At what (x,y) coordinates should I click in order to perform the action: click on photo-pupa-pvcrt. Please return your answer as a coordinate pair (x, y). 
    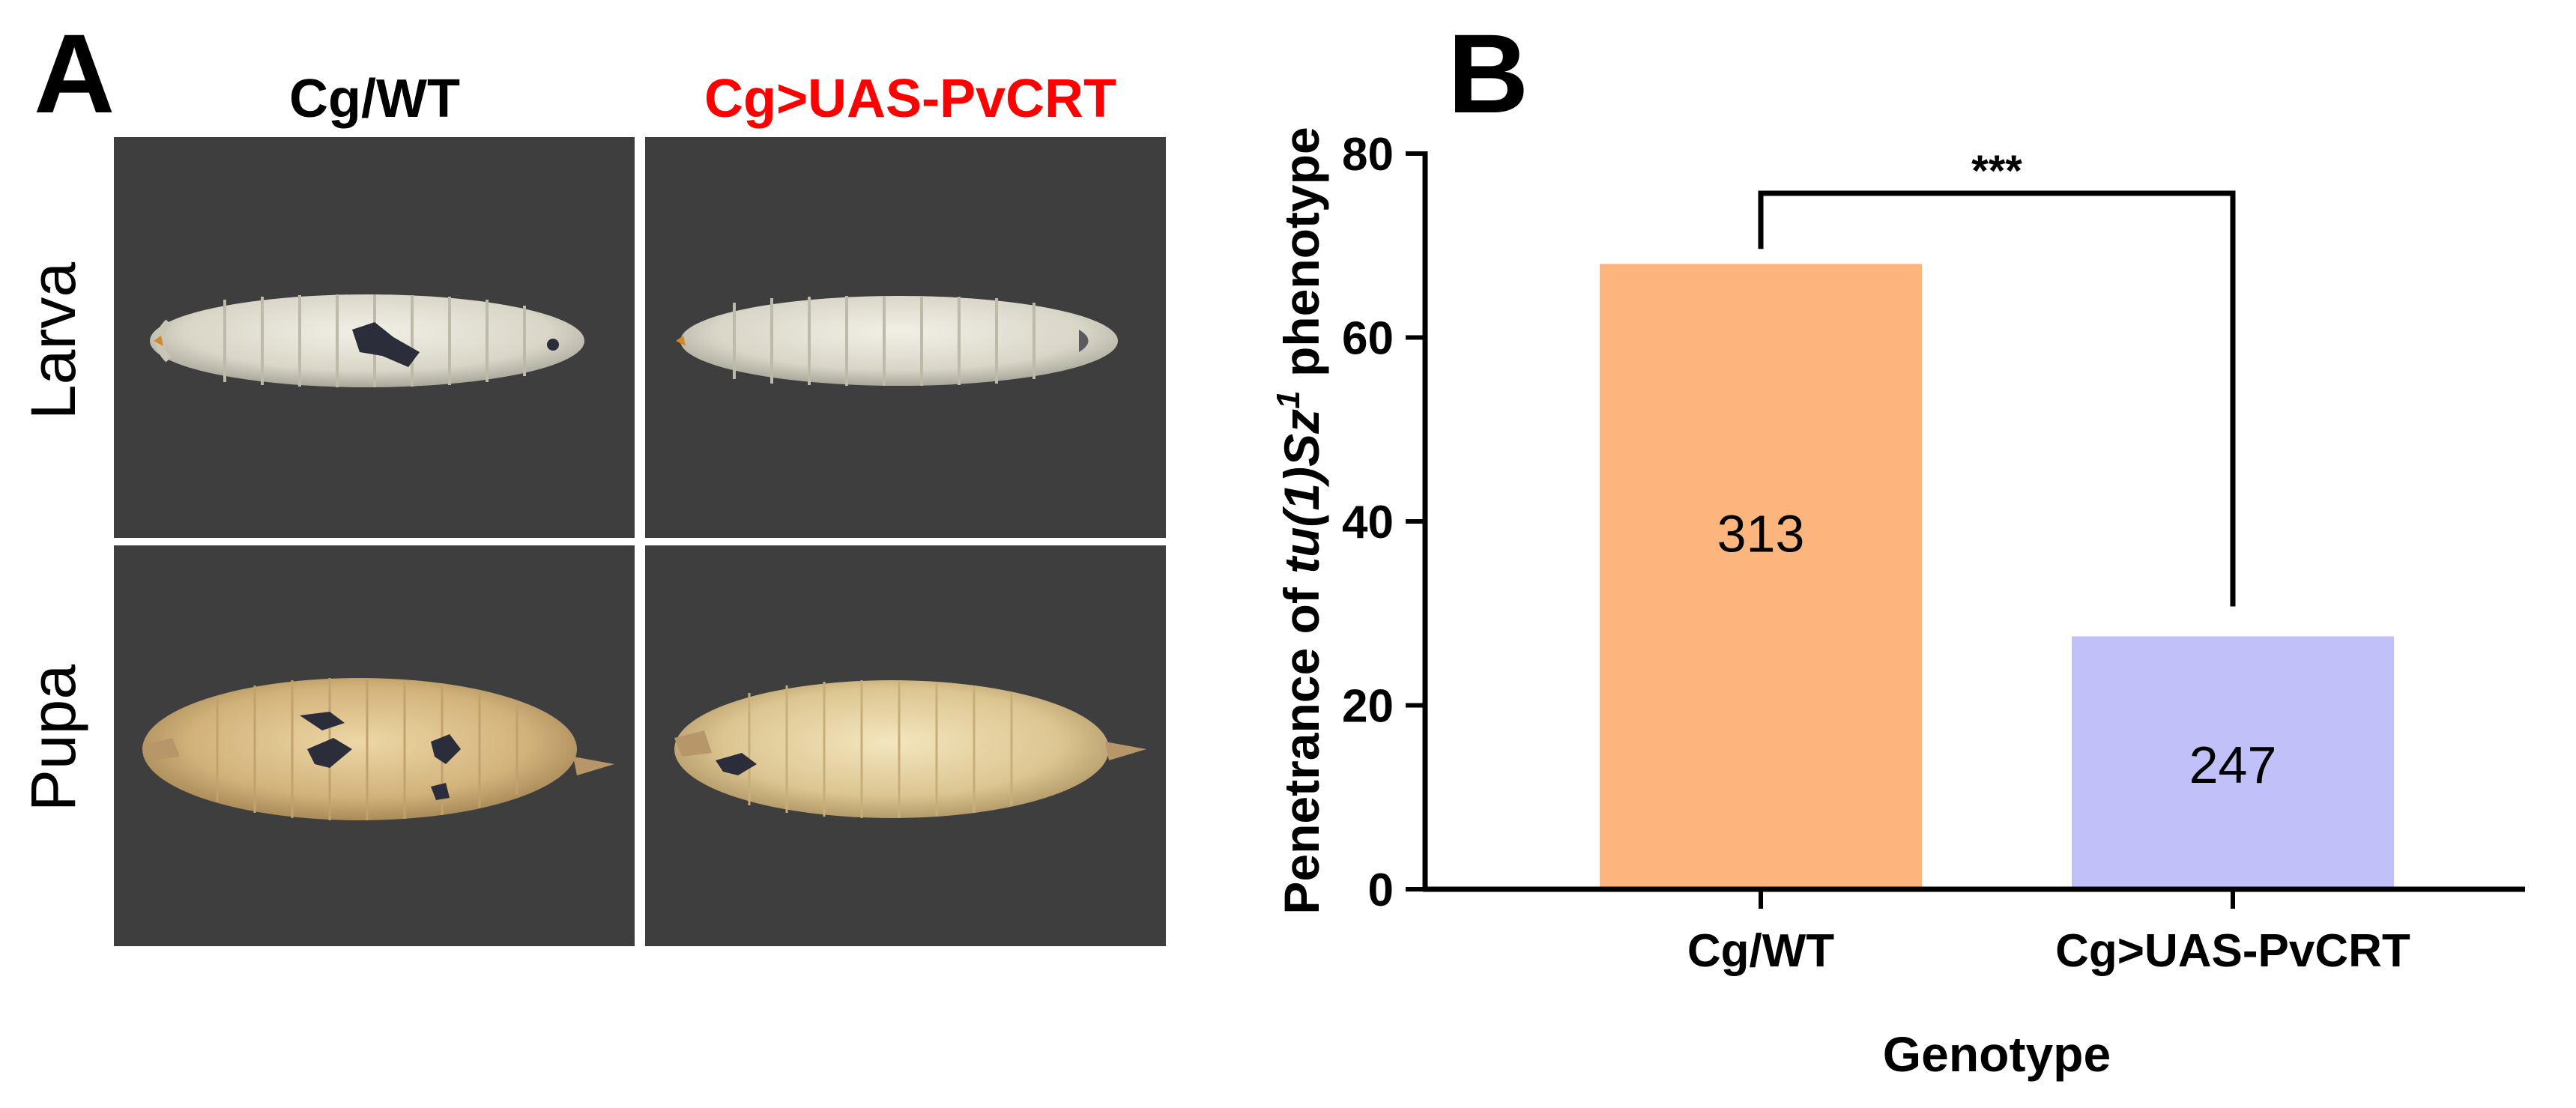
    Looking at the image, I should click on (905, 746).